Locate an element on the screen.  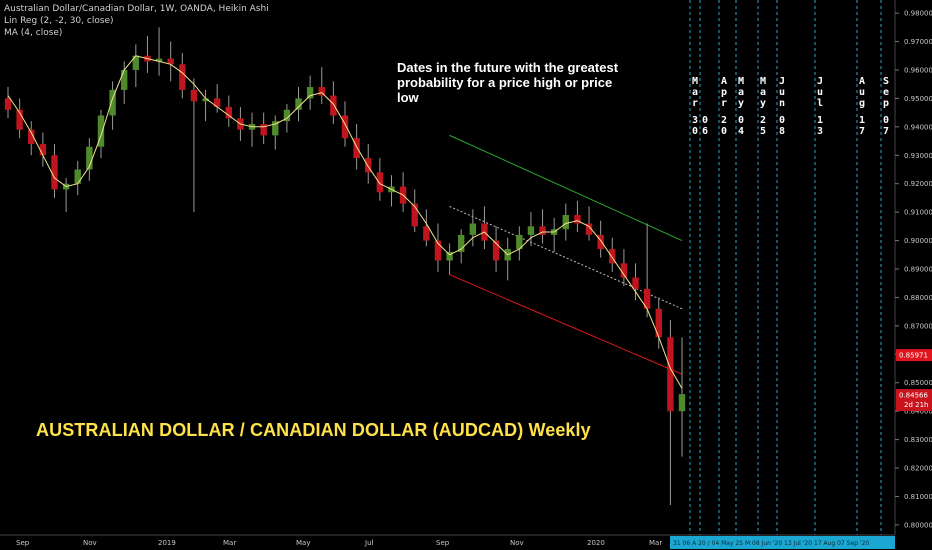
price-tick-label: 0.87000 is located at coordinates (918, 326).